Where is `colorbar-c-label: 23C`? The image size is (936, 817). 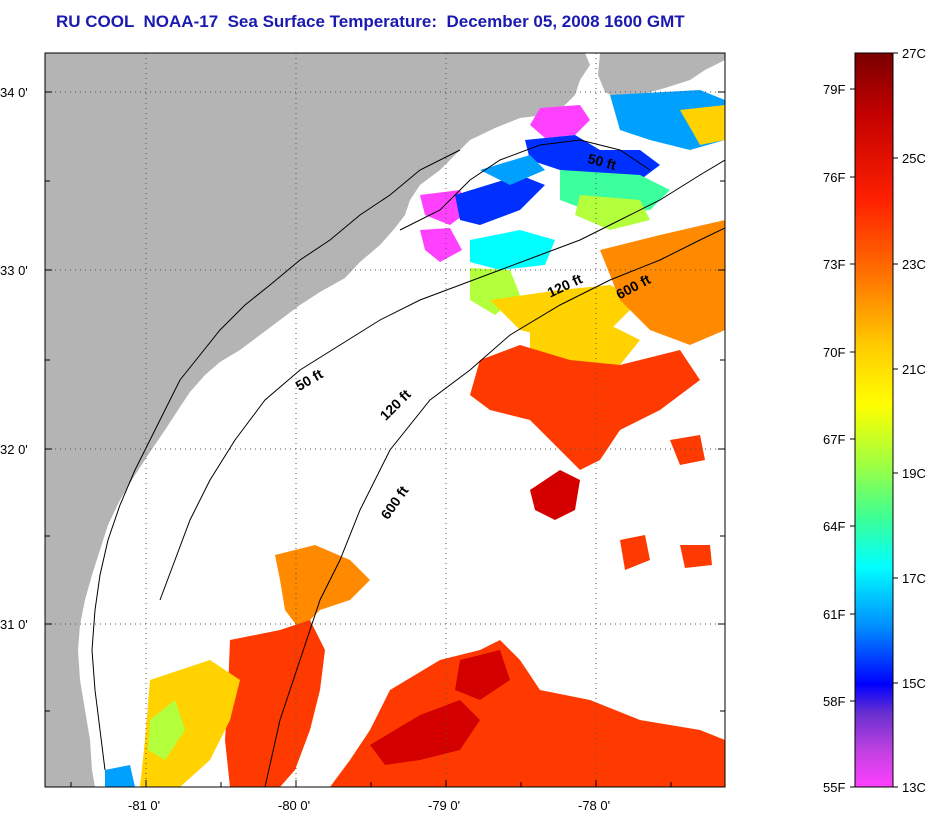
colorbar-c-label: 23C is located at coordinates (914, 264).